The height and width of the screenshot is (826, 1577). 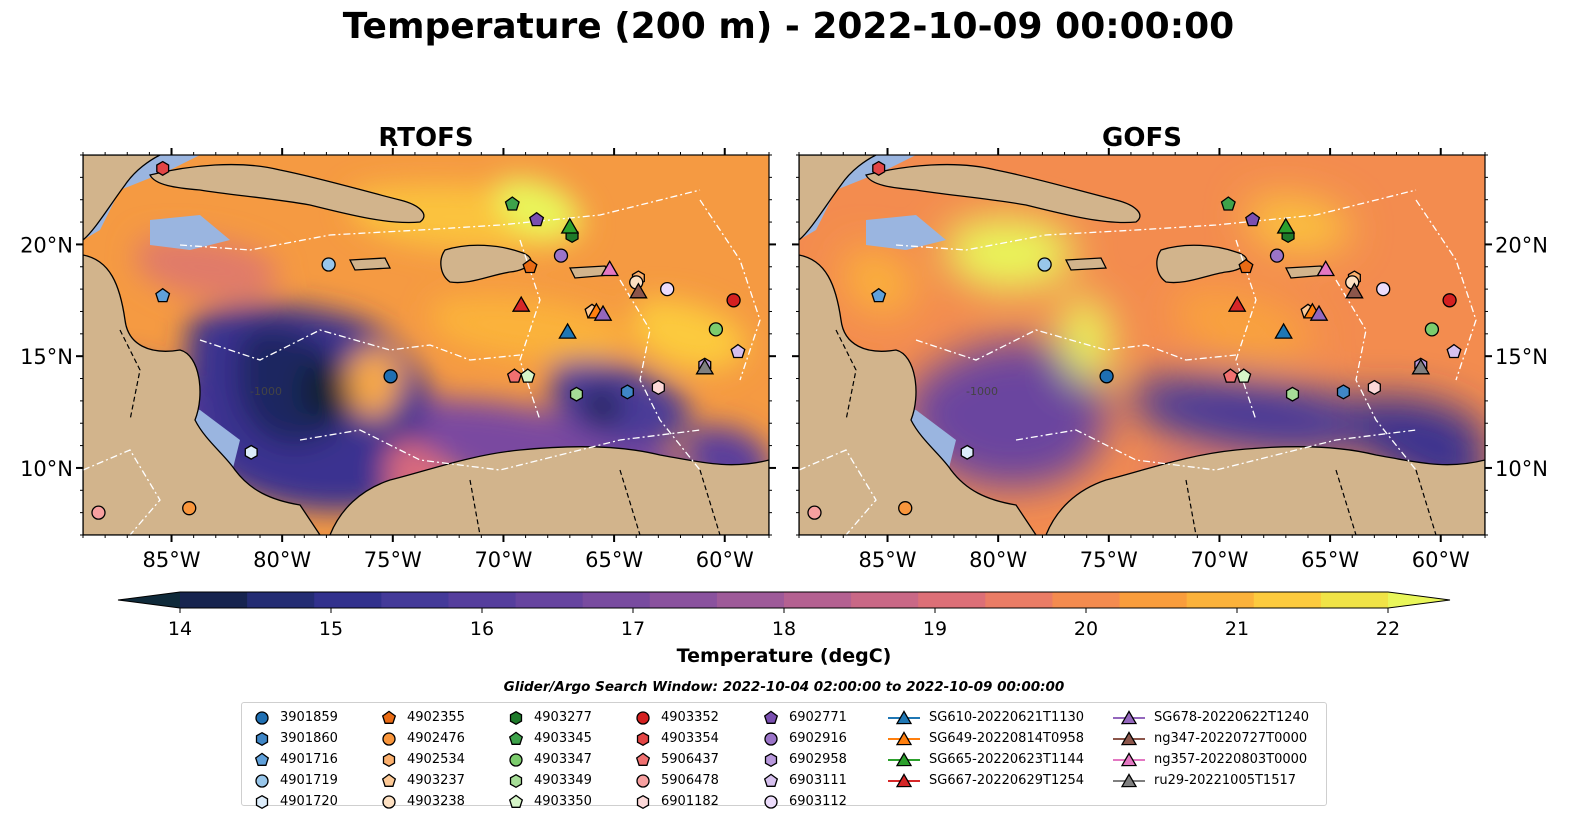 What do you see at coordinates (676, 717) in the screenshot?
I see `legend-entry-argo: 4903352` at bounding box center [676, 717].